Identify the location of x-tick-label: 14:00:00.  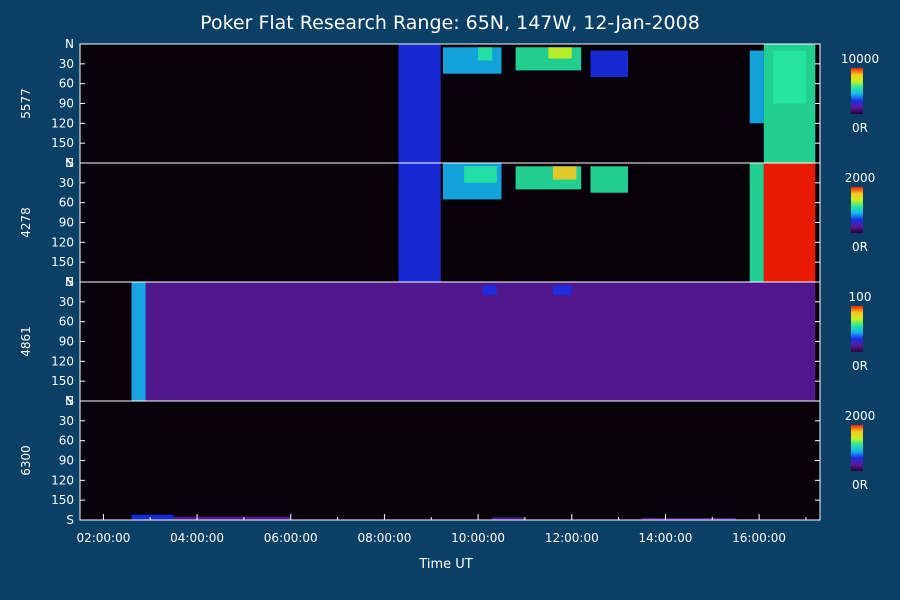
(665, 538).